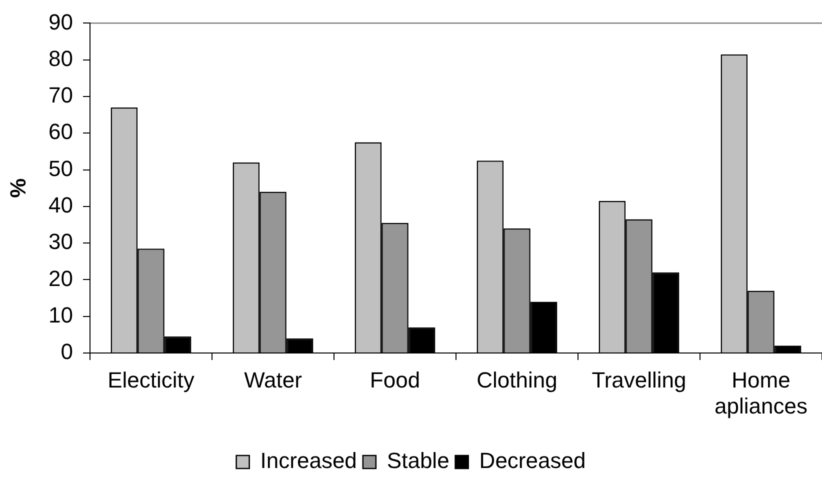 This screenshot has height=483, width=822. I want to click on legend-label: Decreased, so click(532, 461).